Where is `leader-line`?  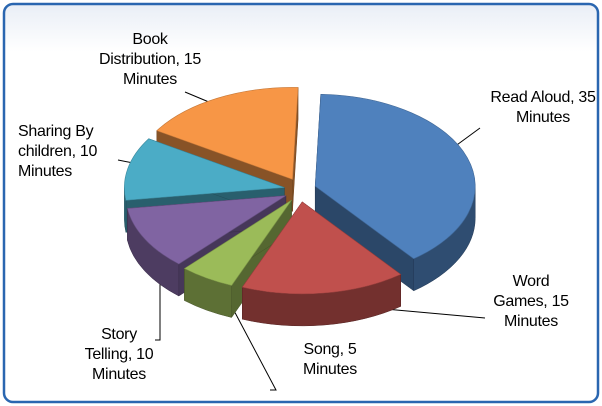
leader-line is located at coordinates (249, 339).